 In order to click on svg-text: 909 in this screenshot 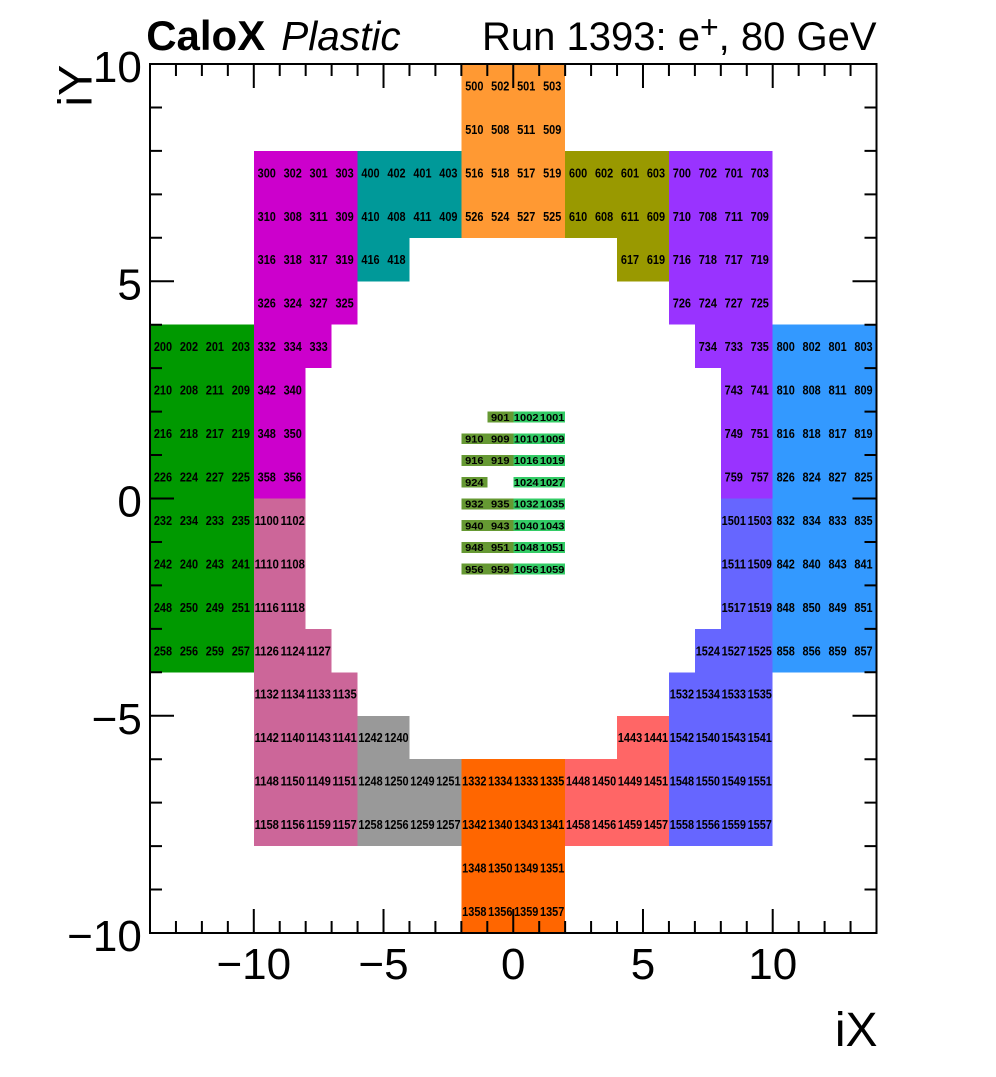, I will do `click(500, 440)`.